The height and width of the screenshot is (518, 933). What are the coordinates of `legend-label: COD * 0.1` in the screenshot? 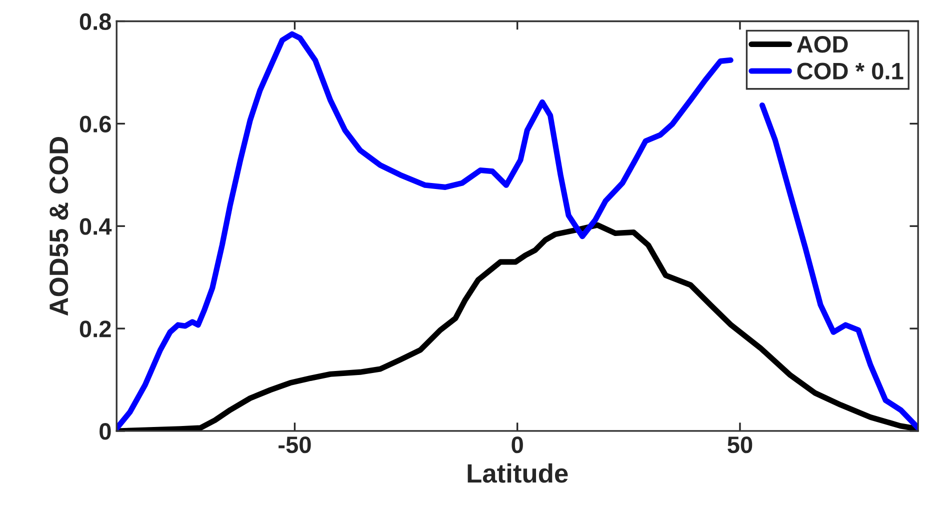 It's located at (850, 71).